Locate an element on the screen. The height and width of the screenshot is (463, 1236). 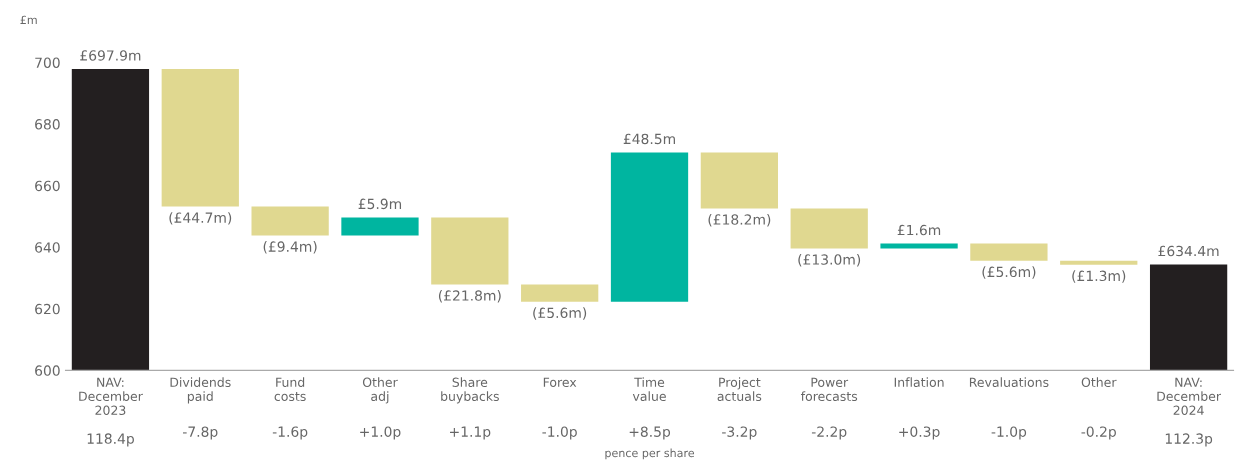
data-label: £1.6m is located at coordinates (919, 230).